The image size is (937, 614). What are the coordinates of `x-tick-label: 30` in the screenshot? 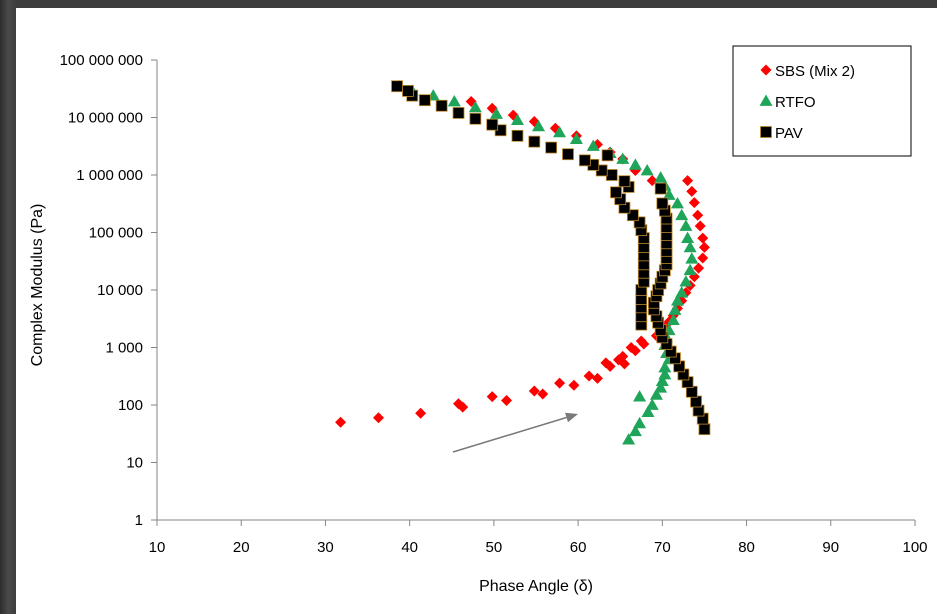 It's located at (325, 547).